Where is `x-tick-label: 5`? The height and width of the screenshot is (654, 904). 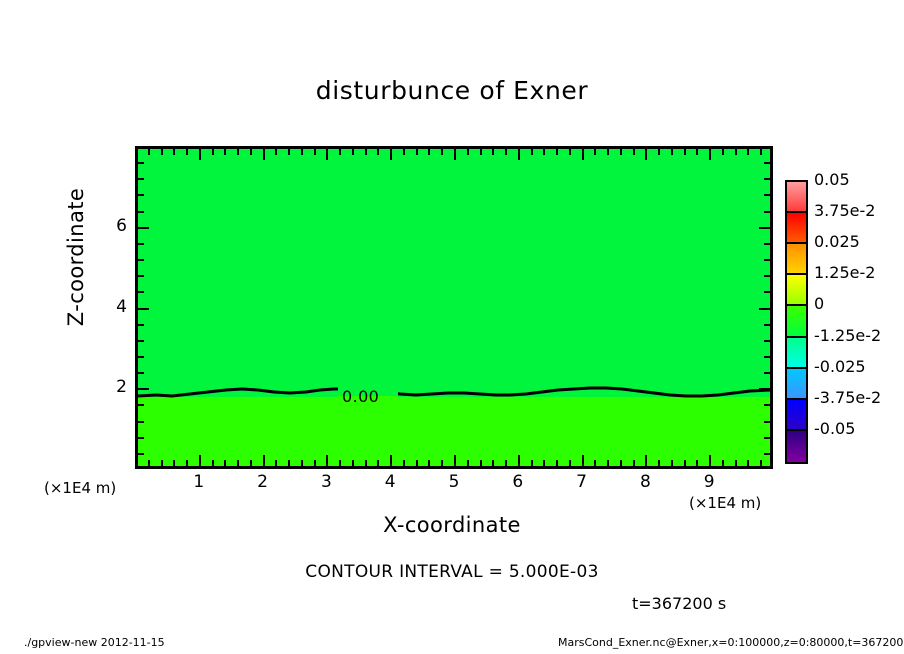 x-tick-label: 5 is located at coordinates (454, 482).